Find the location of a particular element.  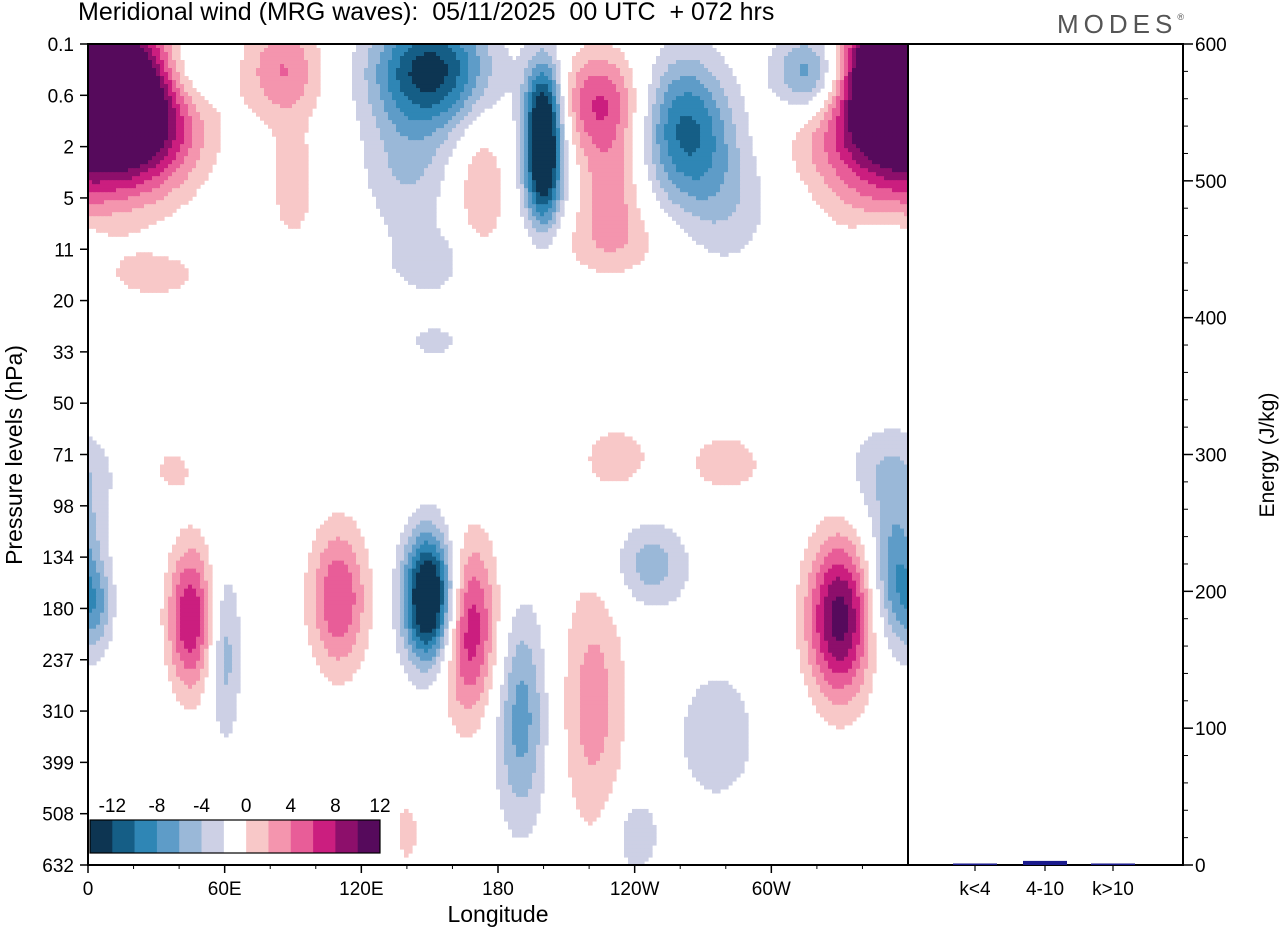

brand-logo: MODES® is located at coordinates (1120, 24).